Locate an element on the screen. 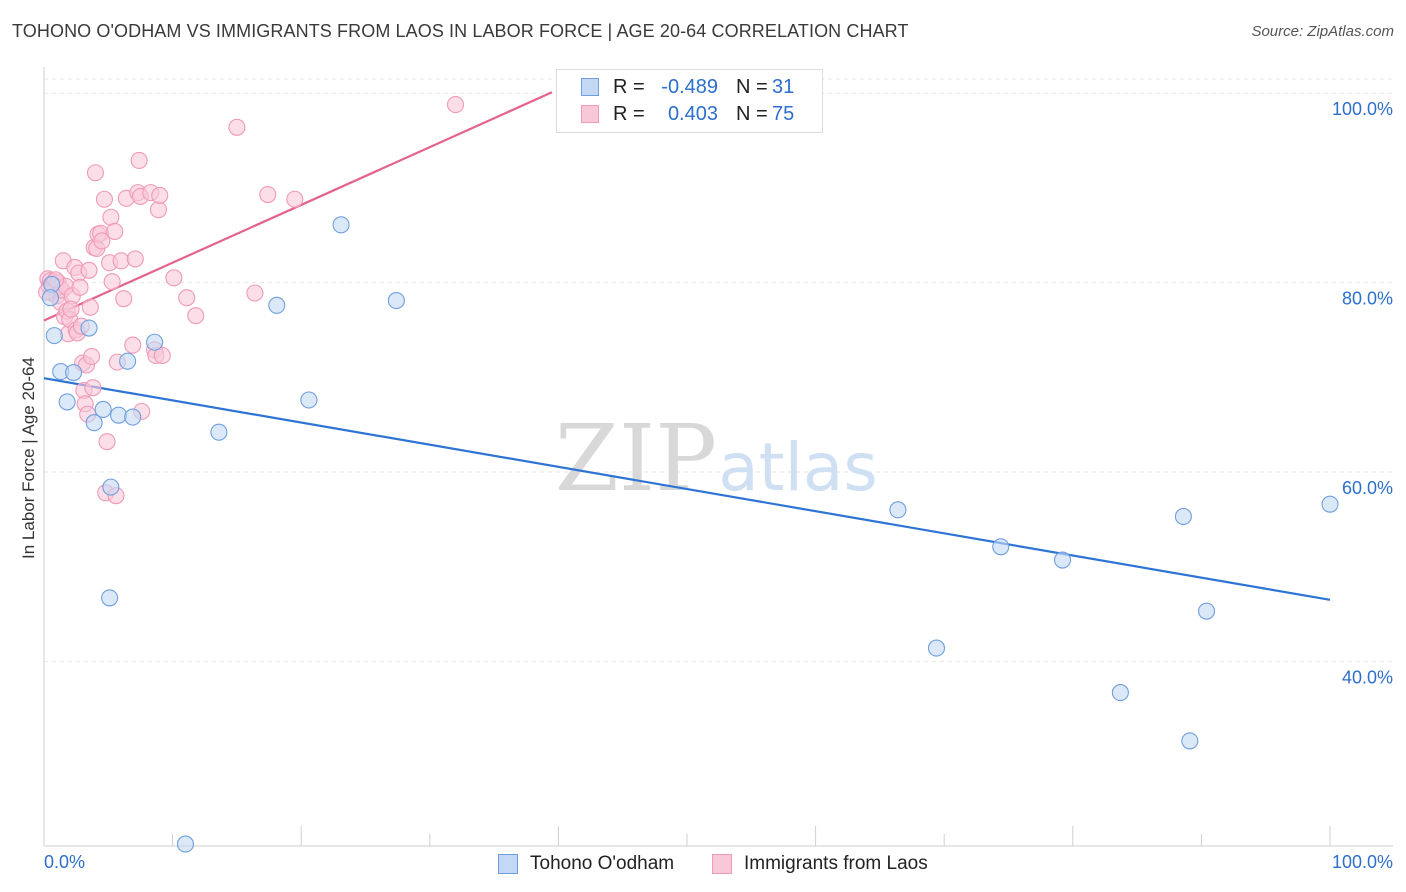 The image size is (1406, 892). legend-r-value-laos: 0.403 is located at coordinates (692, 114).